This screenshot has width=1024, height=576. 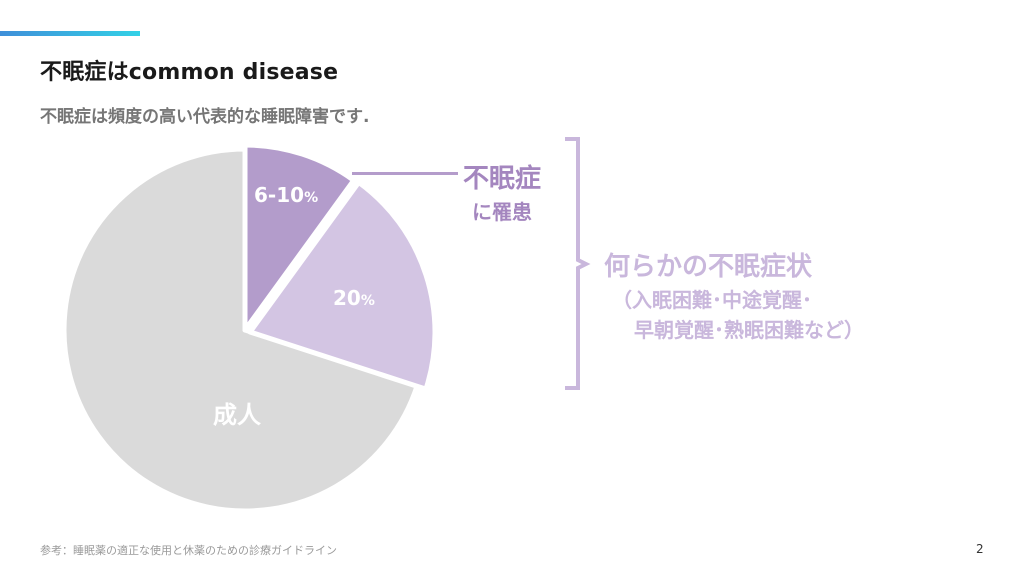 I want to click on page-number: 2, so click(x=980, y=549).